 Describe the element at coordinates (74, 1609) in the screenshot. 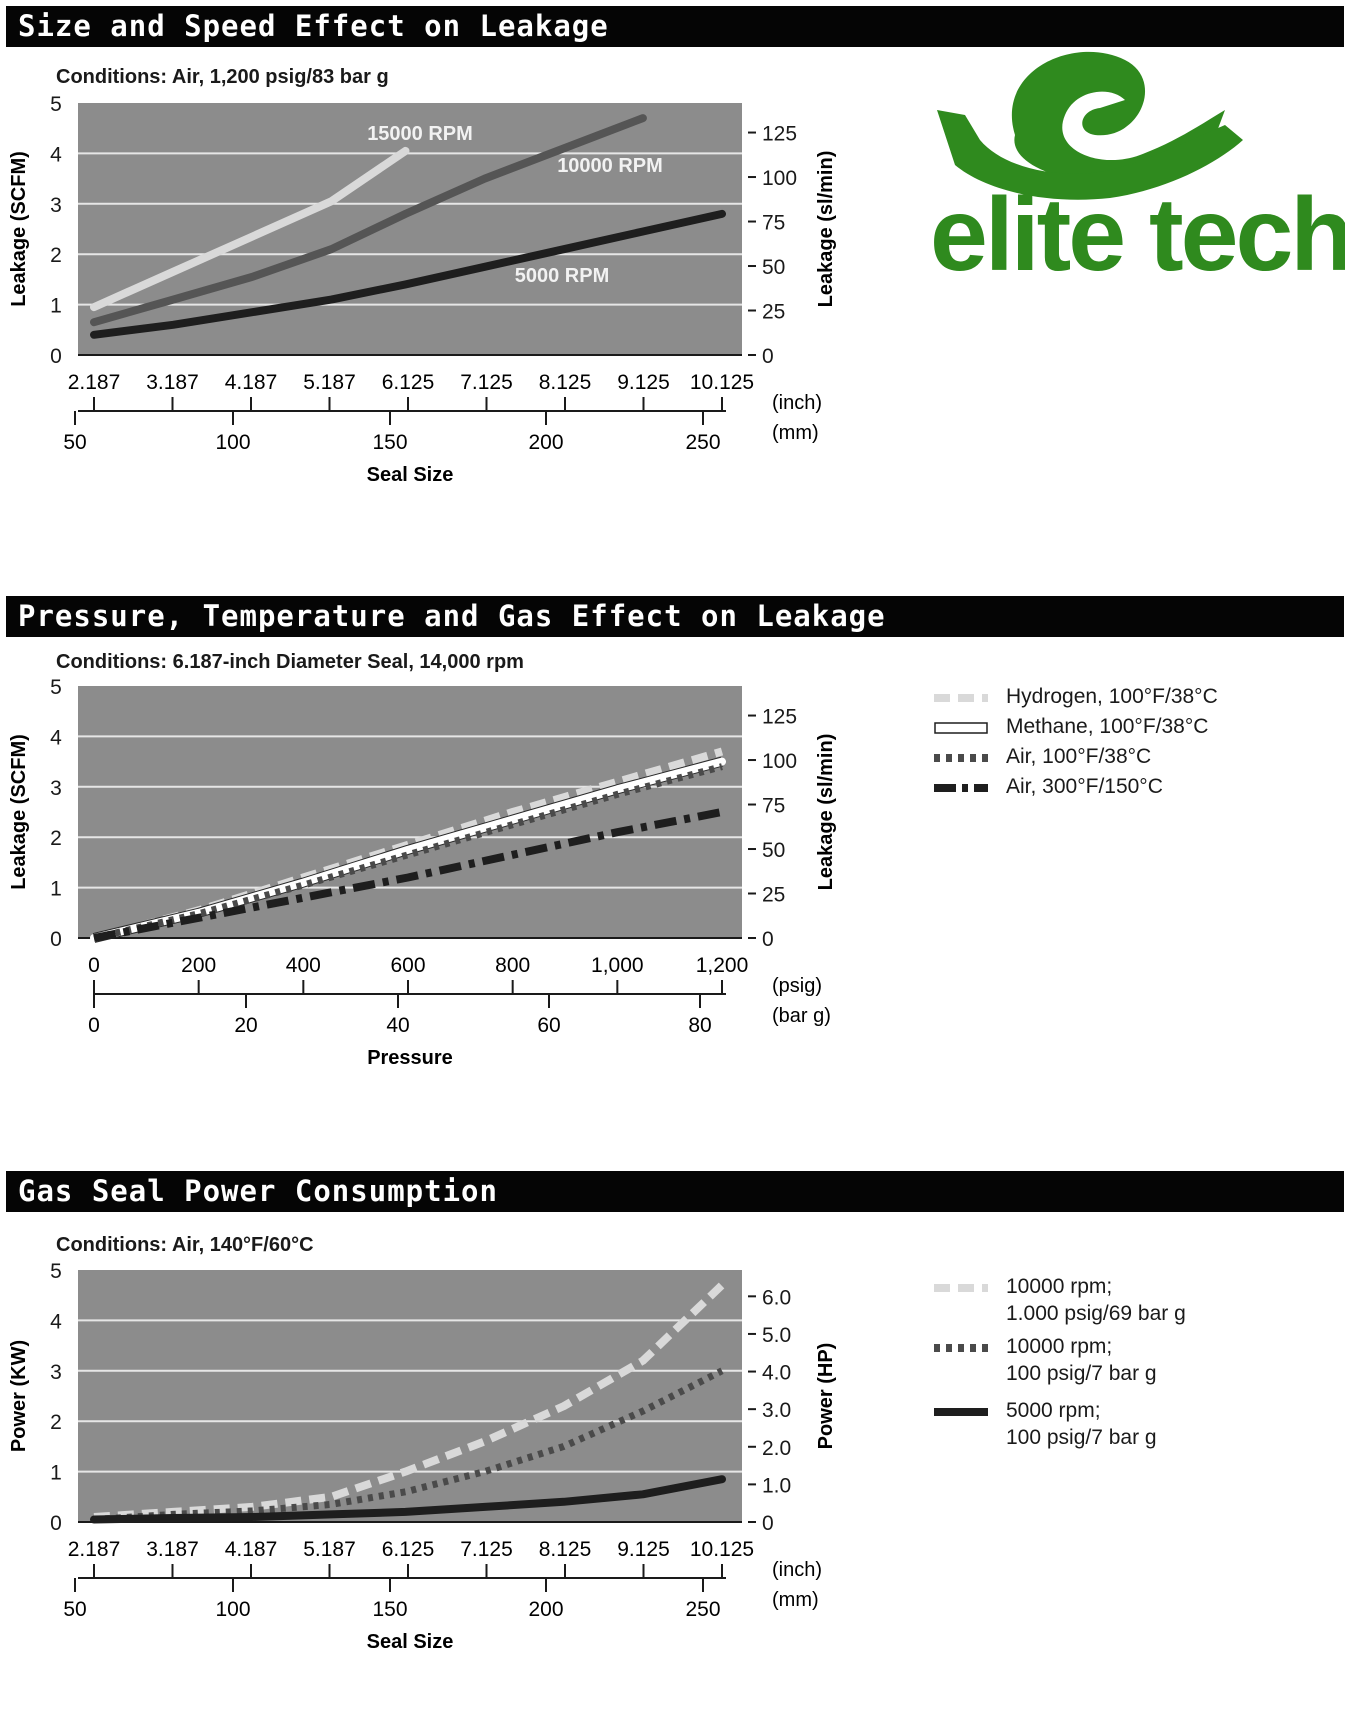

I see `bottom-x-tick-label: 50` at that location.